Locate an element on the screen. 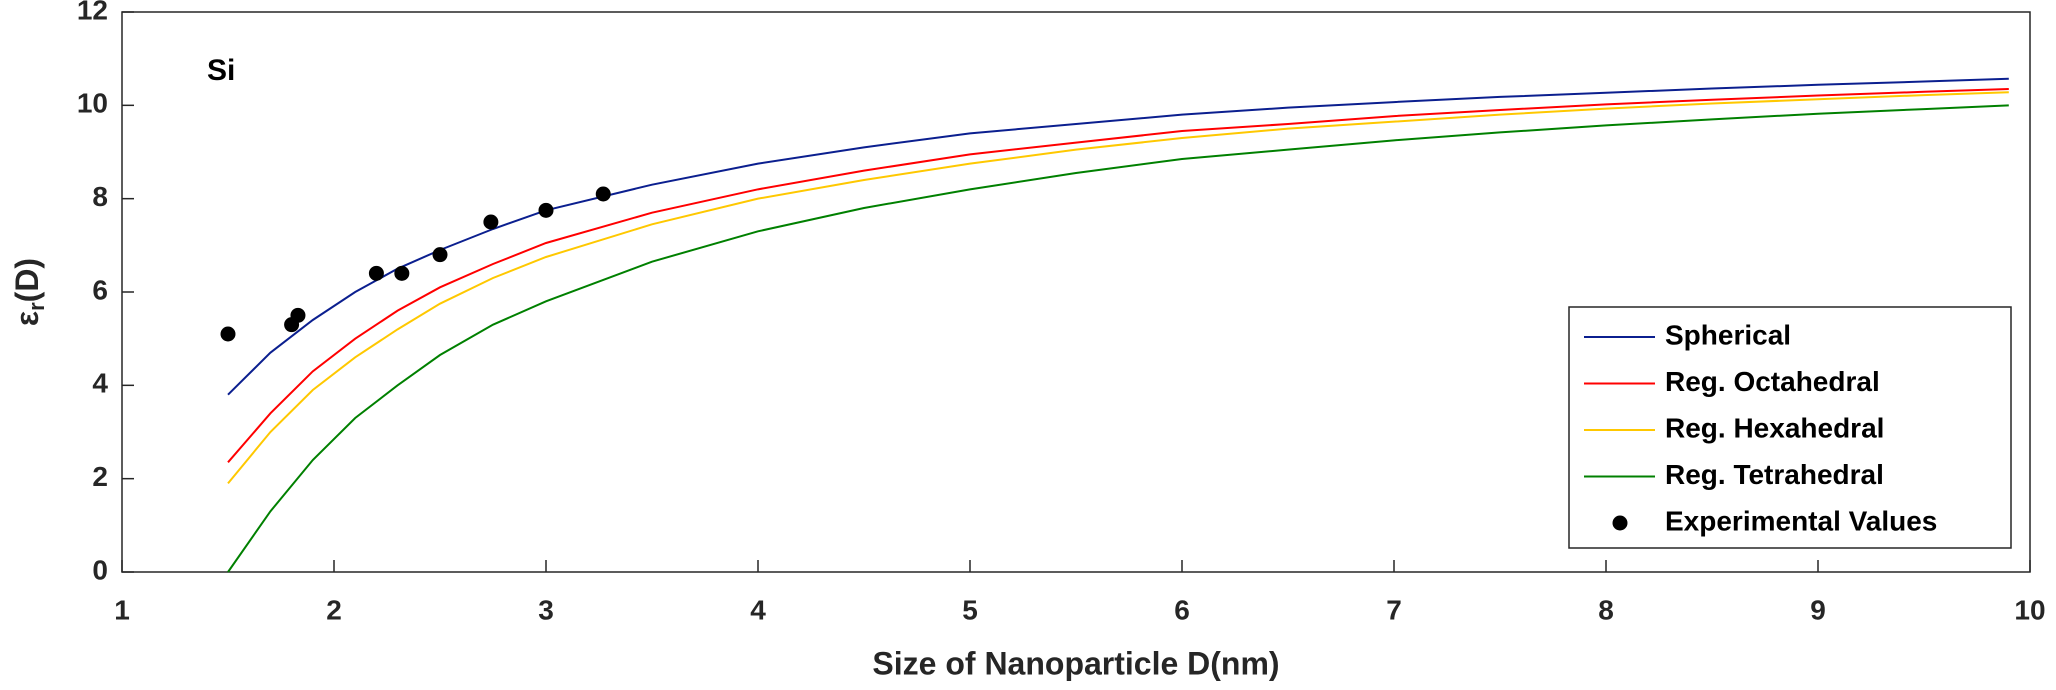 This screenshot has width=2056, height=690. y-label-subscript: r is located at coordinates (36, 306).